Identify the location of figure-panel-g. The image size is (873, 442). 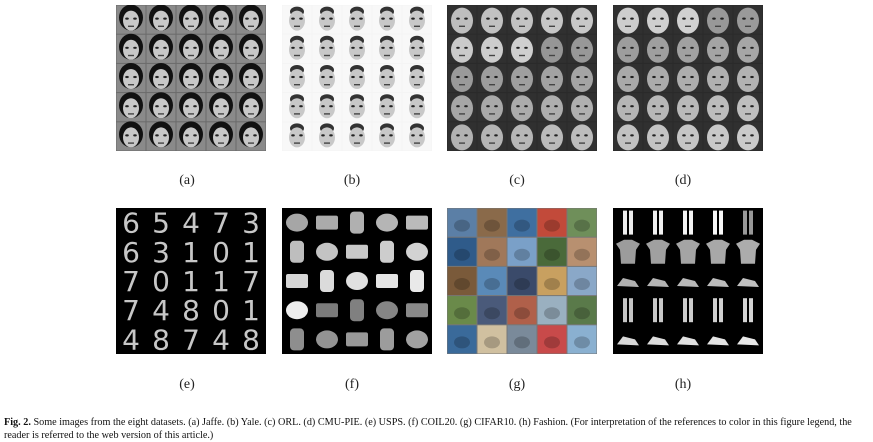
(522, 281).